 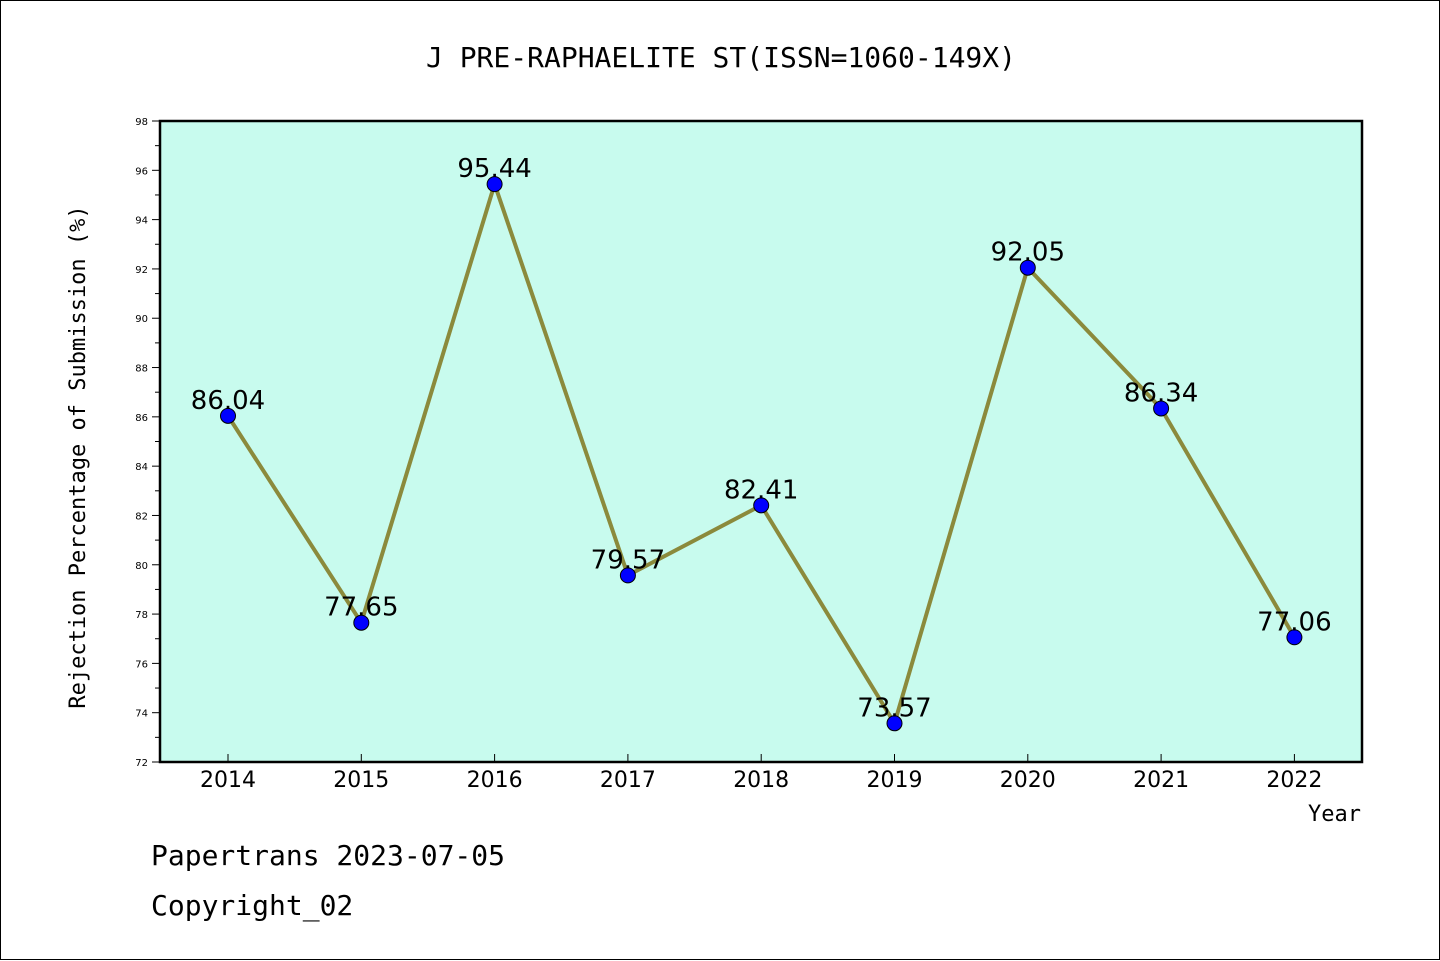 What do you see at coordinates (228, 780) in the screenshot?
I see `x-tick-label: 2014` at bounding box center [228, 780].